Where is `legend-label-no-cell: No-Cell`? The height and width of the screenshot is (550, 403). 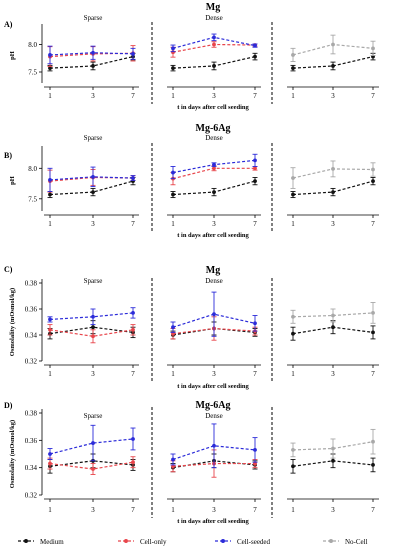
legend-label-no-cell: No-Cell is located at coordinates (356, 542).